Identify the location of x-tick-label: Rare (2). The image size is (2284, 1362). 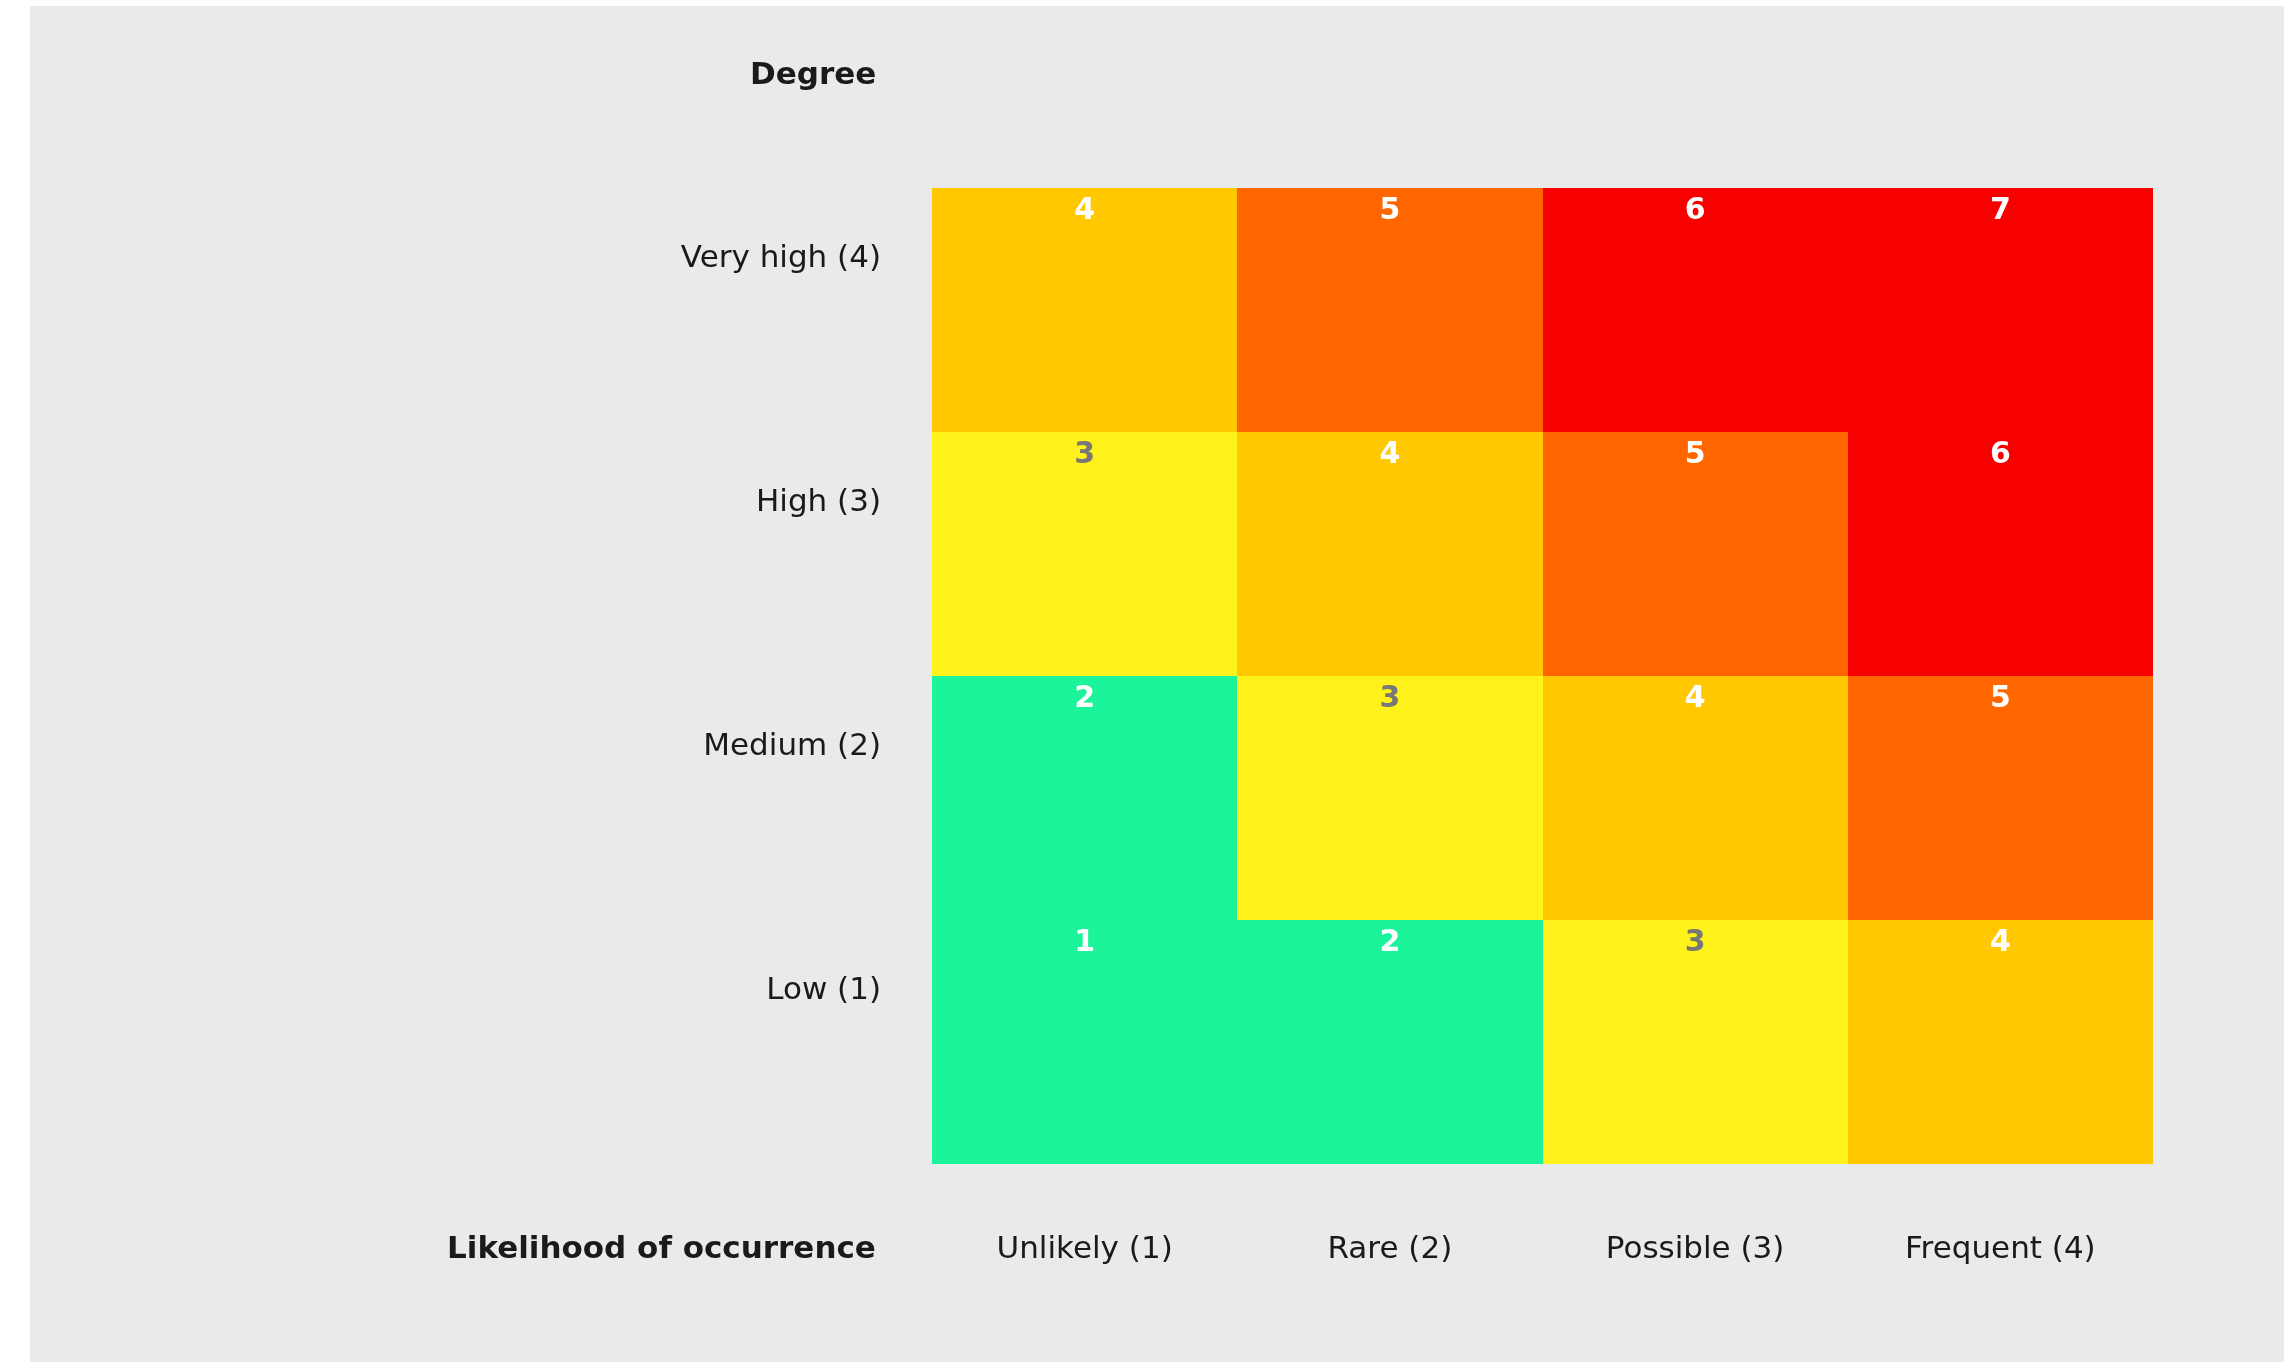
(1390, 1247).